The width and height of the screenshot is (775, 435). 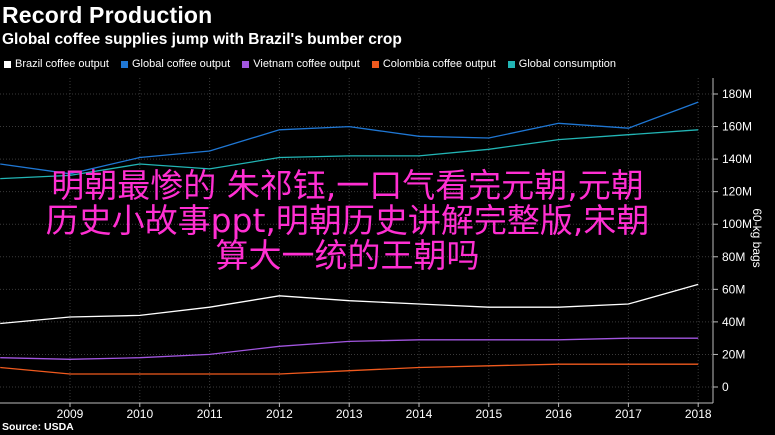 What do you see at coordinates (70, 414) in the screenshot?
I see `x-tick-label: 2009` at bounding box center [70, 414].